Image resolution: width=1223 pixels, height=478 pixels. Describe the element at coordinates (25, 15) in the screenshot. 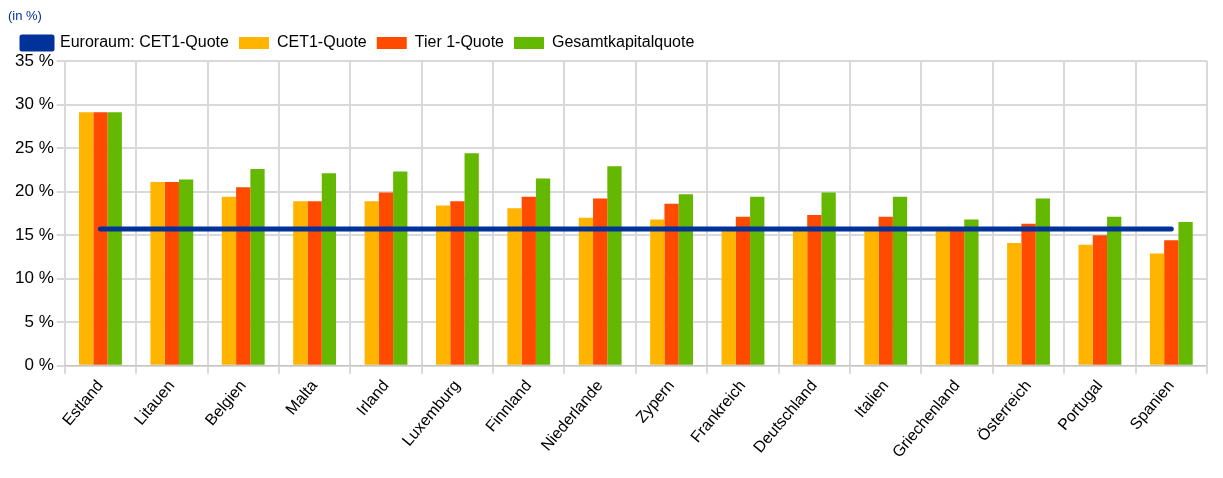

I see `text: (in %)` at that location.